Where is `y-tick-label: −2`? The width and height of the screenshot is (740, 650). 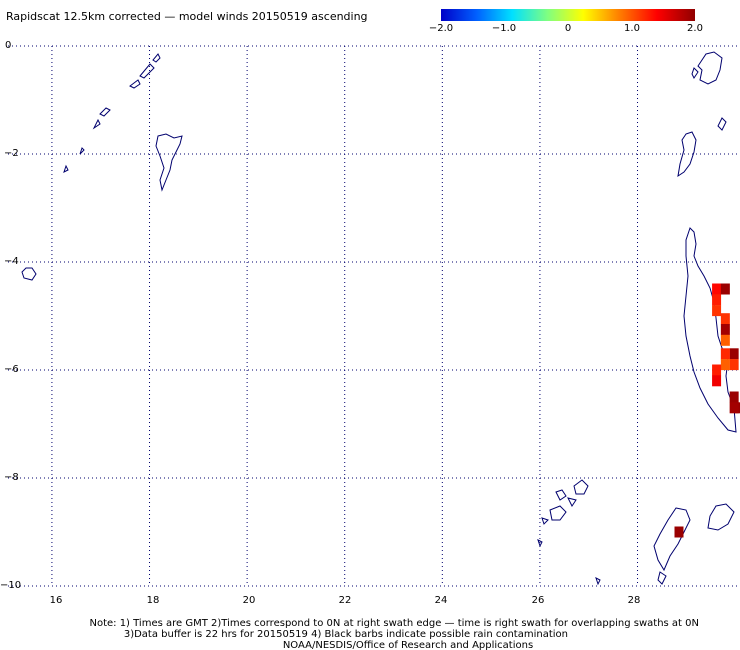
y-tick-label: −2 is located at coordinates (11, 153).